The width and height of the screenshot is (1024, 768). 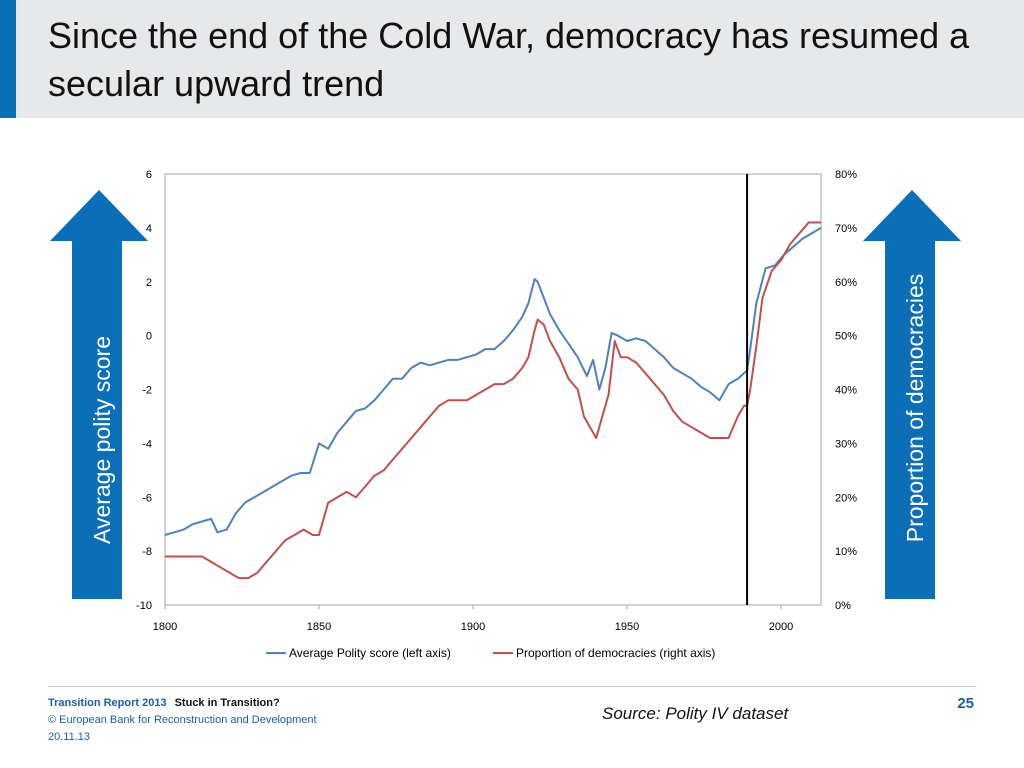 I want to click on x-tick-label: 1800, so click(x=165, y=627).